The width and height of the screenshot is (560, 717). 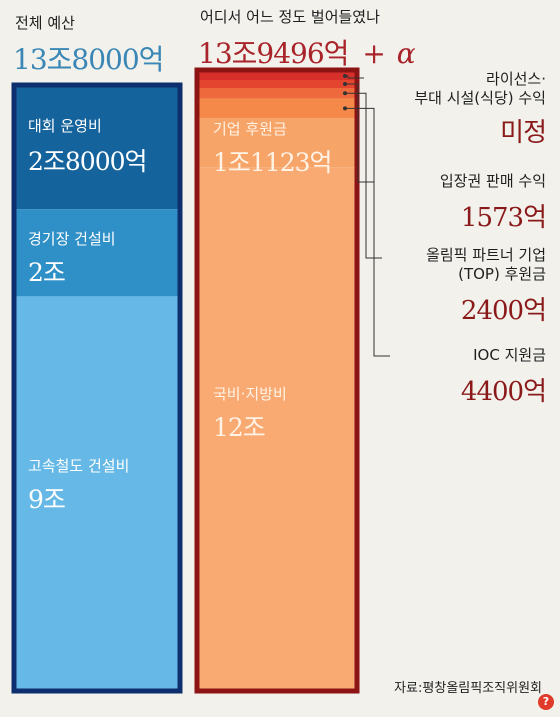 What do you see at coordinates (516, 79) in the screenshot?
I see `annotation-label: 라이선스·` at bounding box center [516, 79].